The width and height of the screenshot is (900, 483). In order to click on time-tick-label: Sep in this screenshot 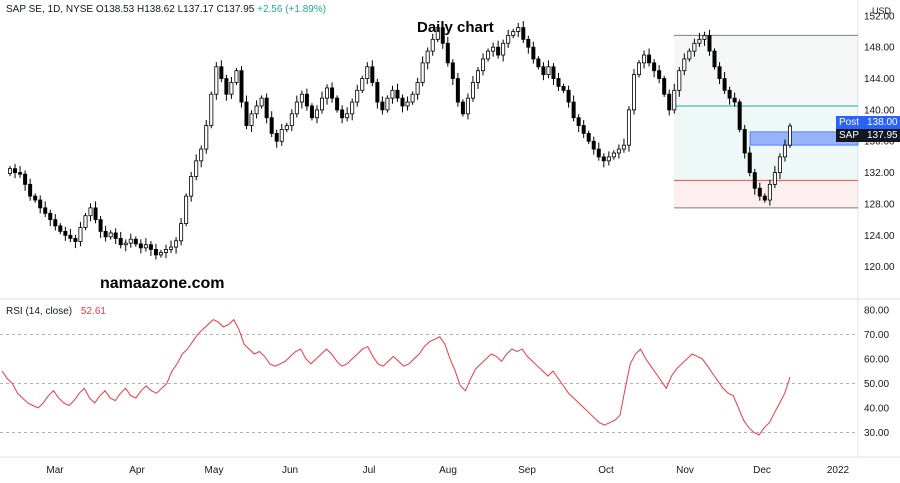, I will do `click(527, 470)`.